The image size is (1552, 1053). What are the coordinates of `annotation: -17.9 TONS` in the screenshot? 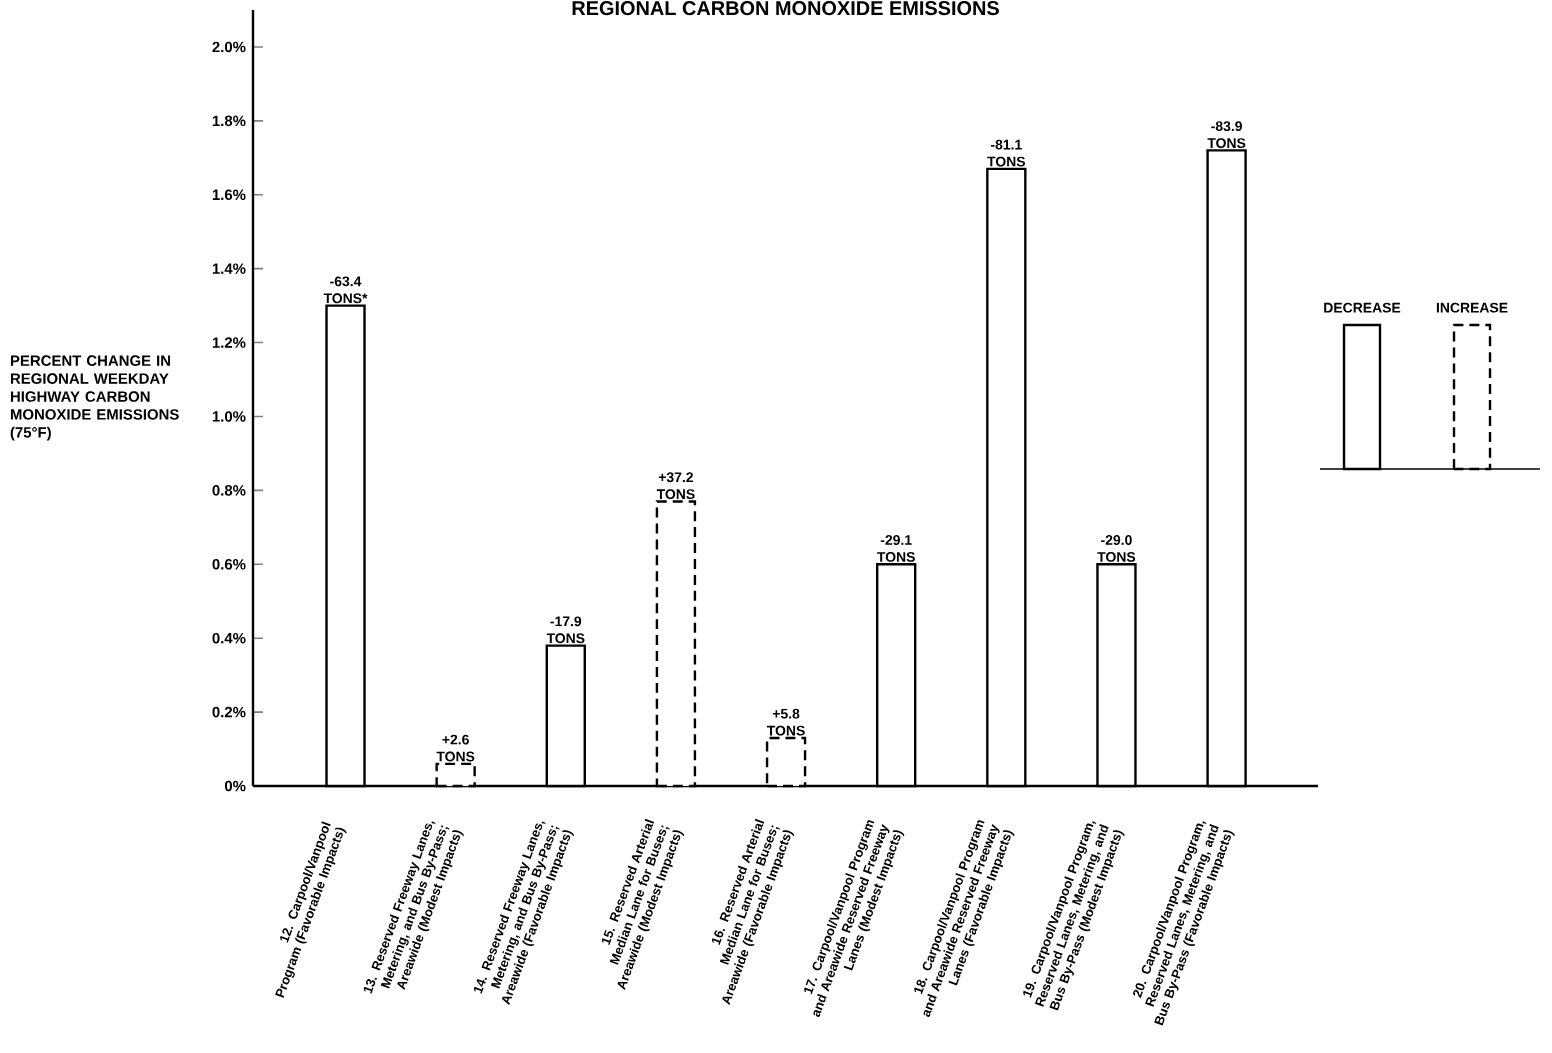 It's located at (565, 630).